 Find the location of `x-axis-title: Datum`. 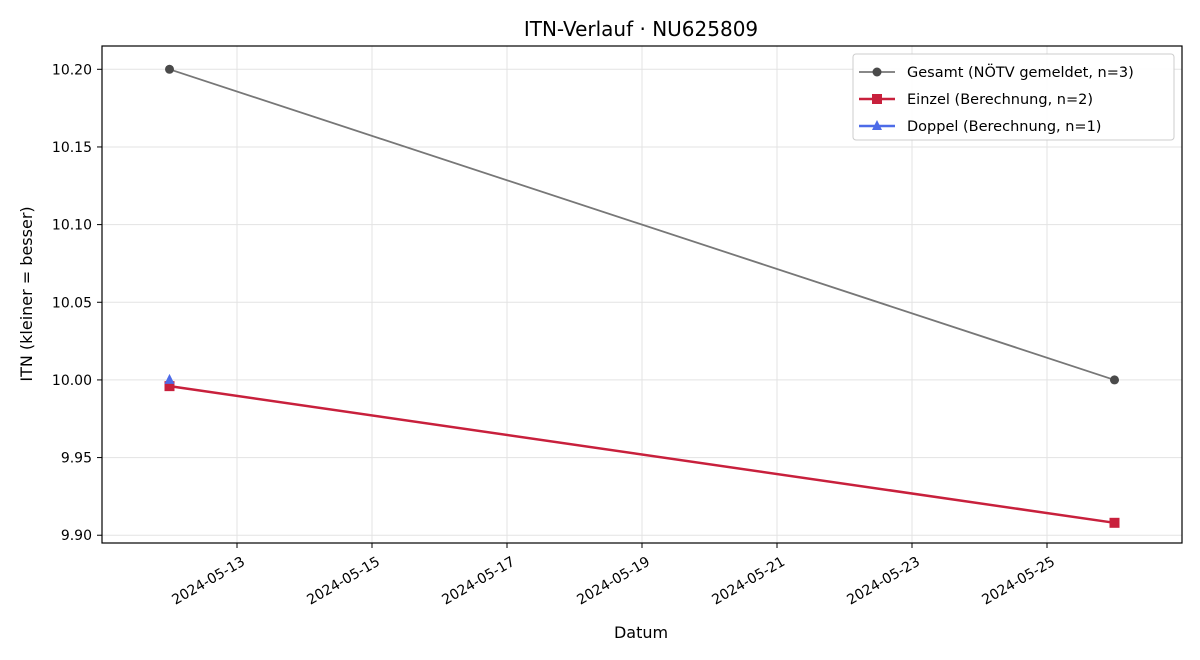

x-axis-title: Datum is located at coordinates (641, 632).